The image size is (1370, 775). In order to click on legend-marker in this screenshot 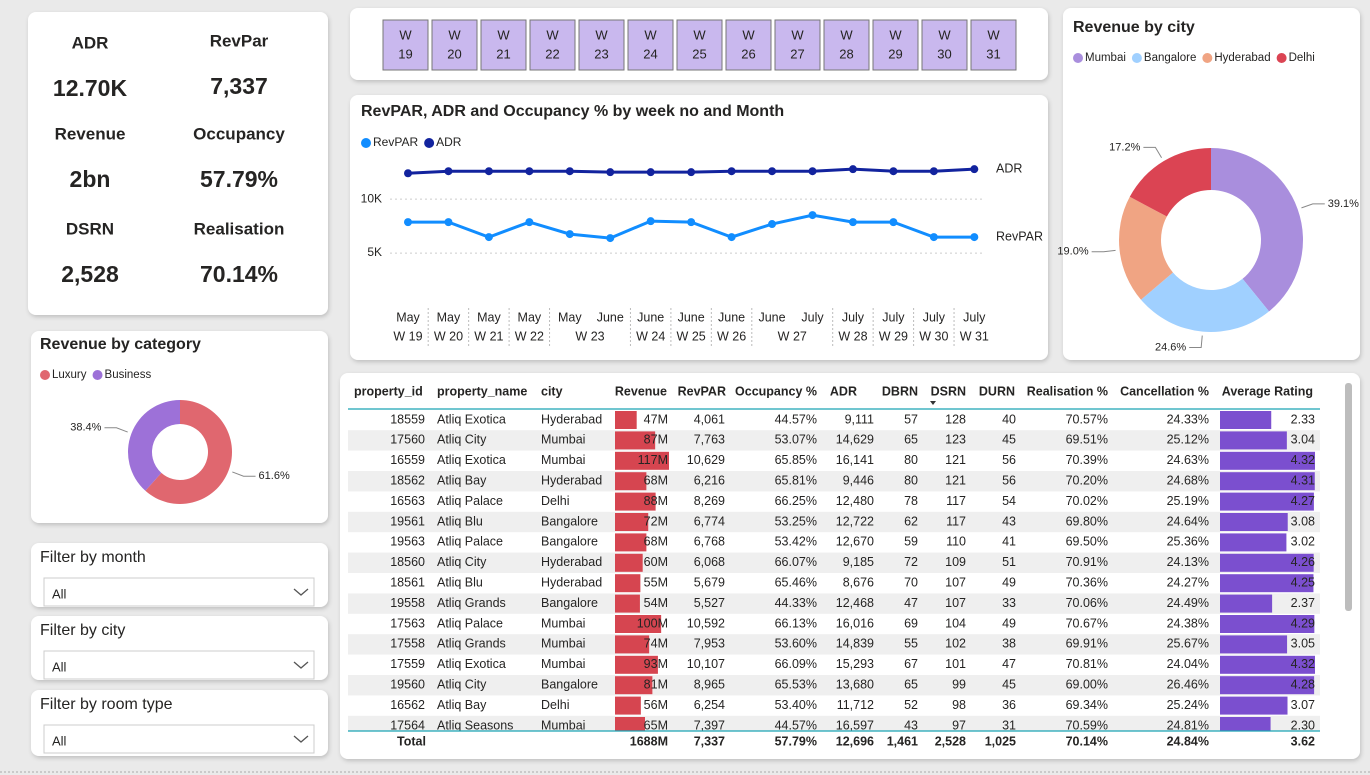, I will do `click(1207, 58)`.